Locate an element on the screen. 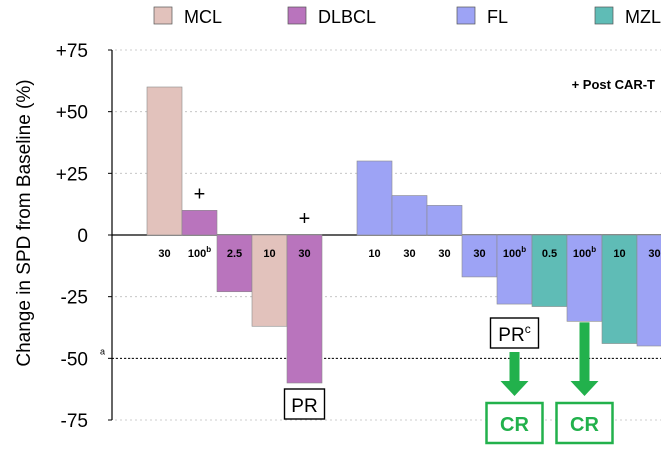 The image size is (661, 451). y-tick-label: -25 is located at coordinates (74, 298).